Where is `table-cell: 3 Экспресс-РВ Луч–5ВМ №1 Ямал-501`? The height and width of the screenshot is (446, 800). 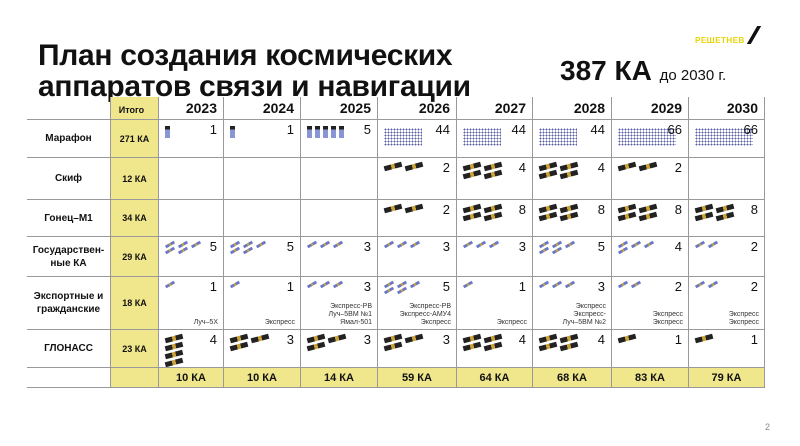
table-cell: 3 Экспресс-РВ Луч–5ВМ №1 Ямал-501 is located at coordinates (339, 303).